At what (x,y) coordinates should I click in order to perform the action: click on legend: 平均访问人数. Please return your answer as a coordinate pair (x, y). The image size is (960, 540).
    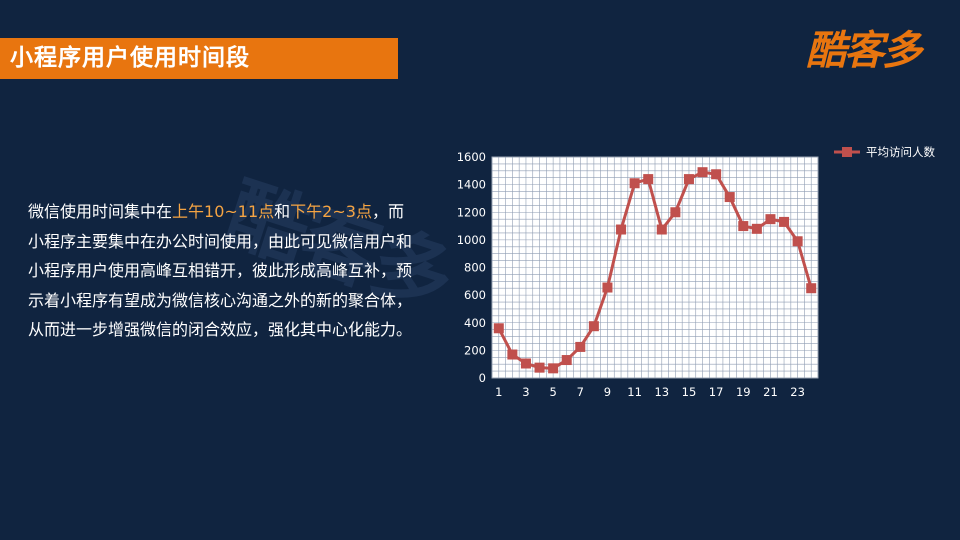
    Looking at the image, I should click on (884, 152).